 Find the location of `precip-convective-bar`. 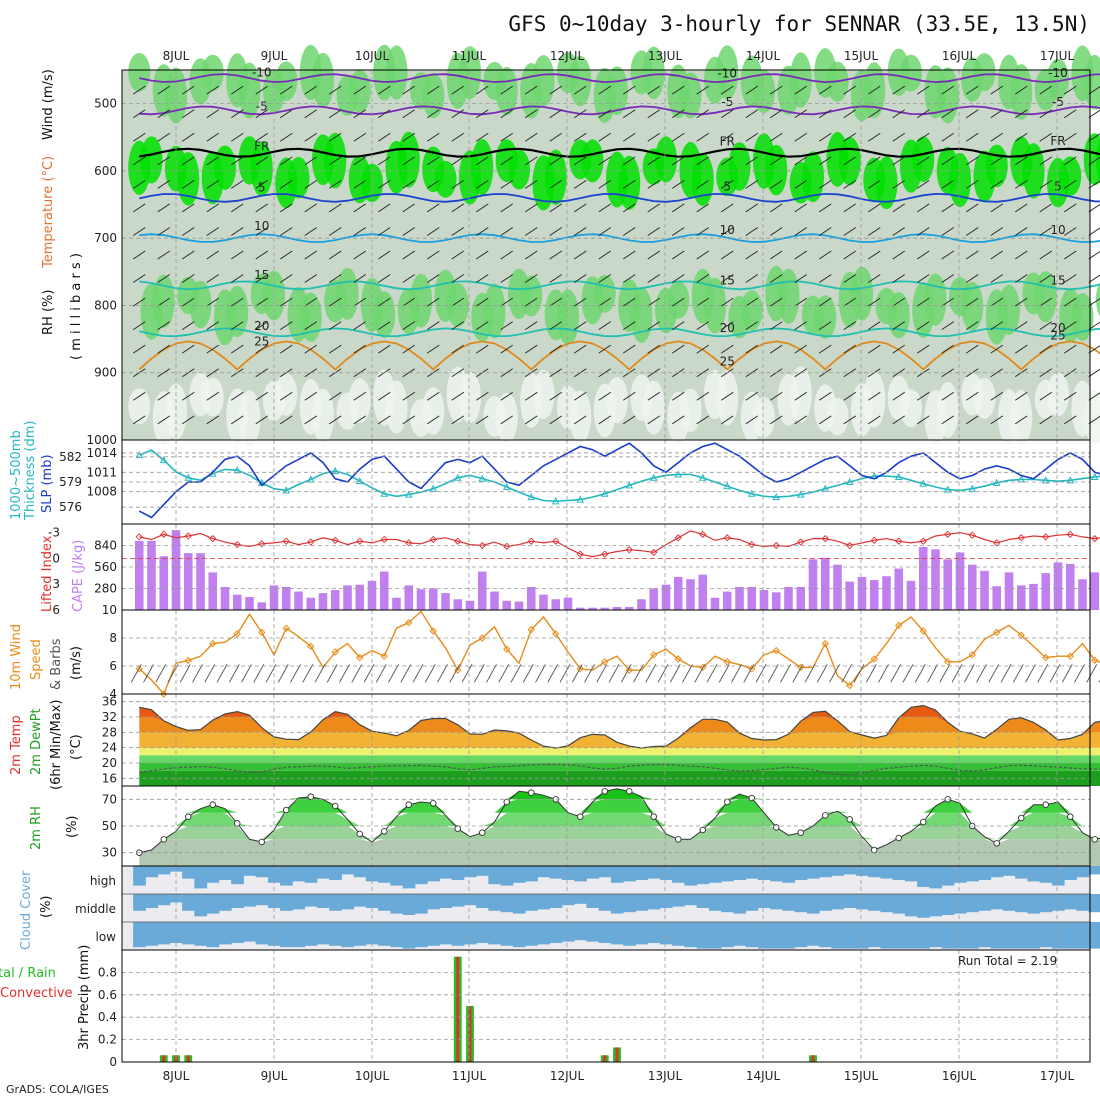

precip-convective-bar is located at coordinates (188, 1058).